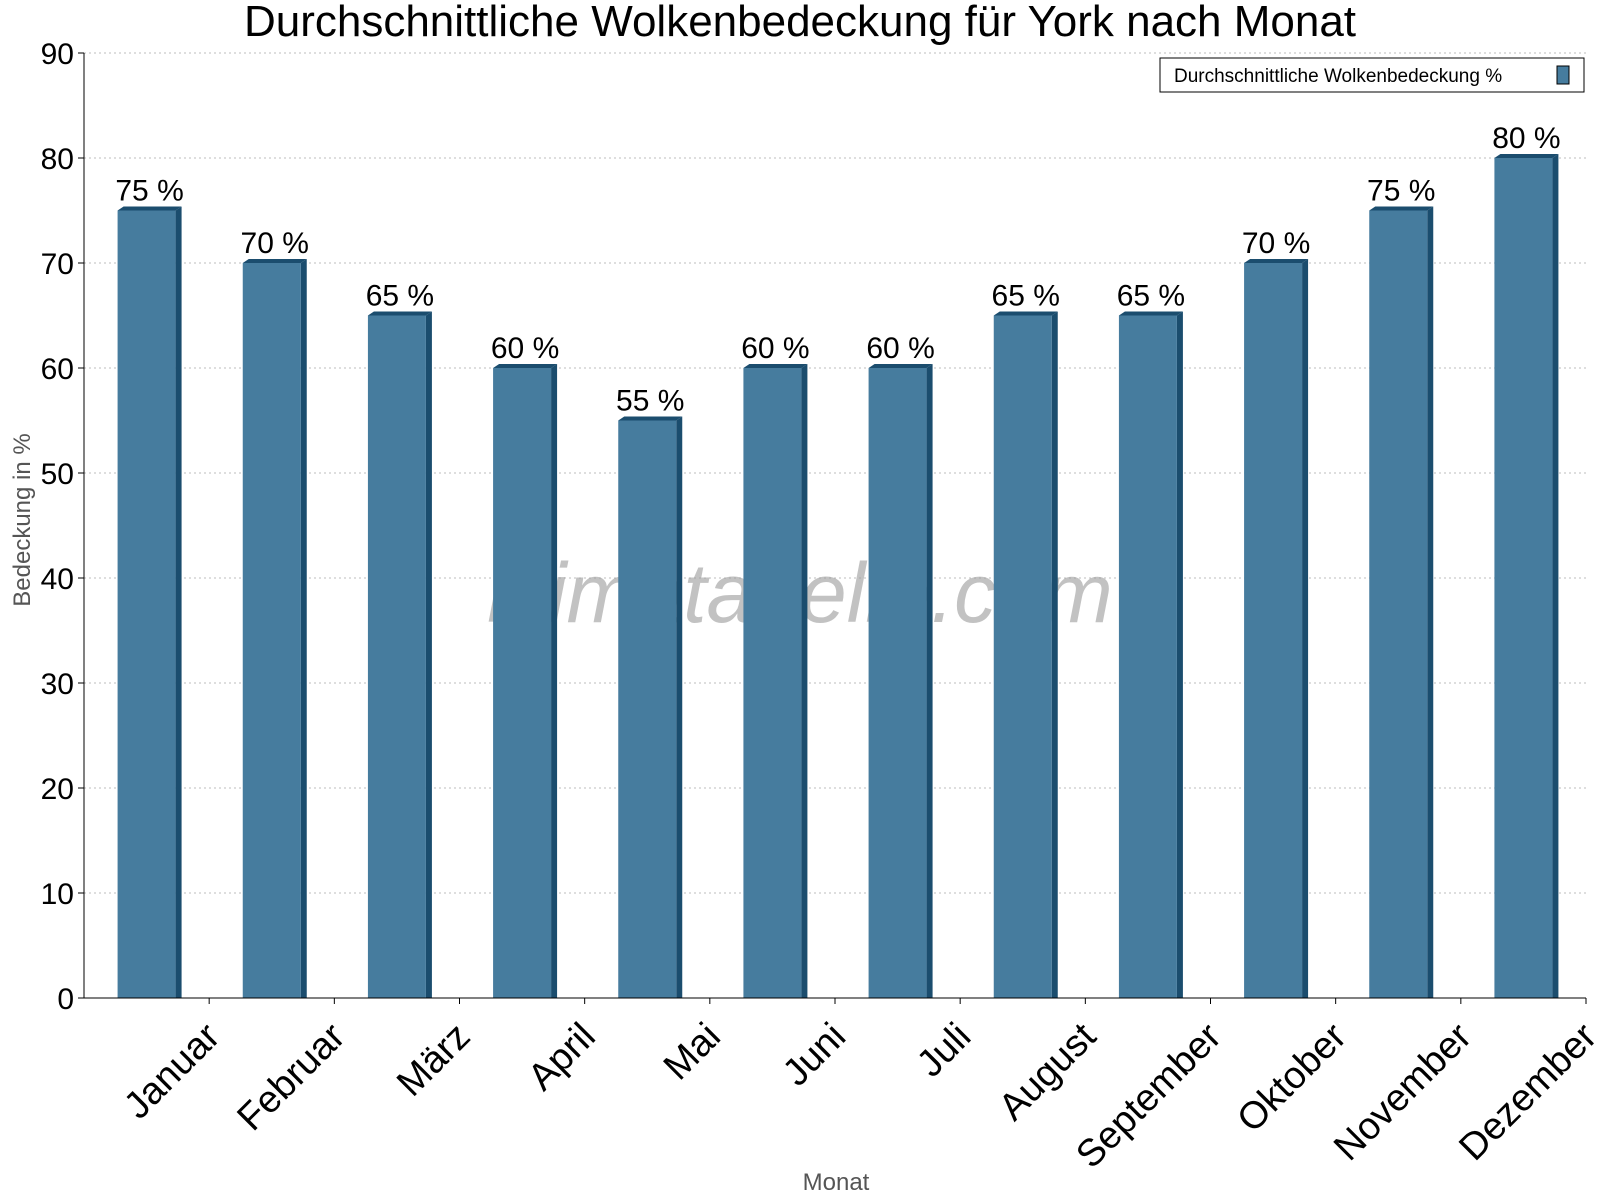 Image resolution: width=1600 pixels, height=1200 pixels. I want to click on legend-label: Durchschnittliche Wolkenbedeckung %, so click(1338, 76).